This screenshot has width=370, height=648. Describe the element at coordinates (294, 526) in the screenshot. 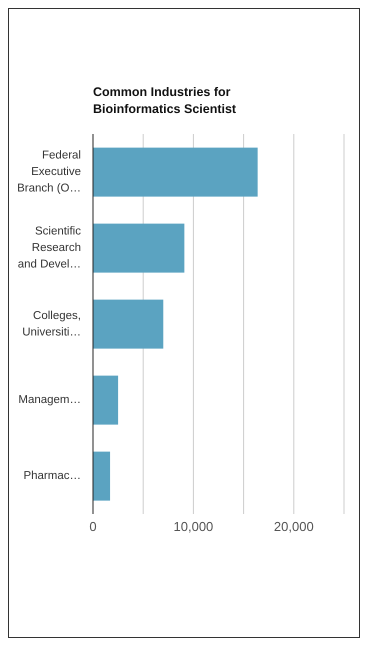

I see `x-tick-label: 20,000` at that location.